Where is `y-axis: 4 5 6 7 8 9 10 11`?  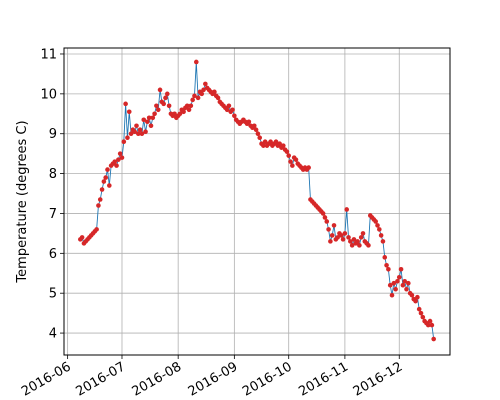
y-axis: 4 5 6 7 8 9 10 11 is located at coordinates (52, 194).